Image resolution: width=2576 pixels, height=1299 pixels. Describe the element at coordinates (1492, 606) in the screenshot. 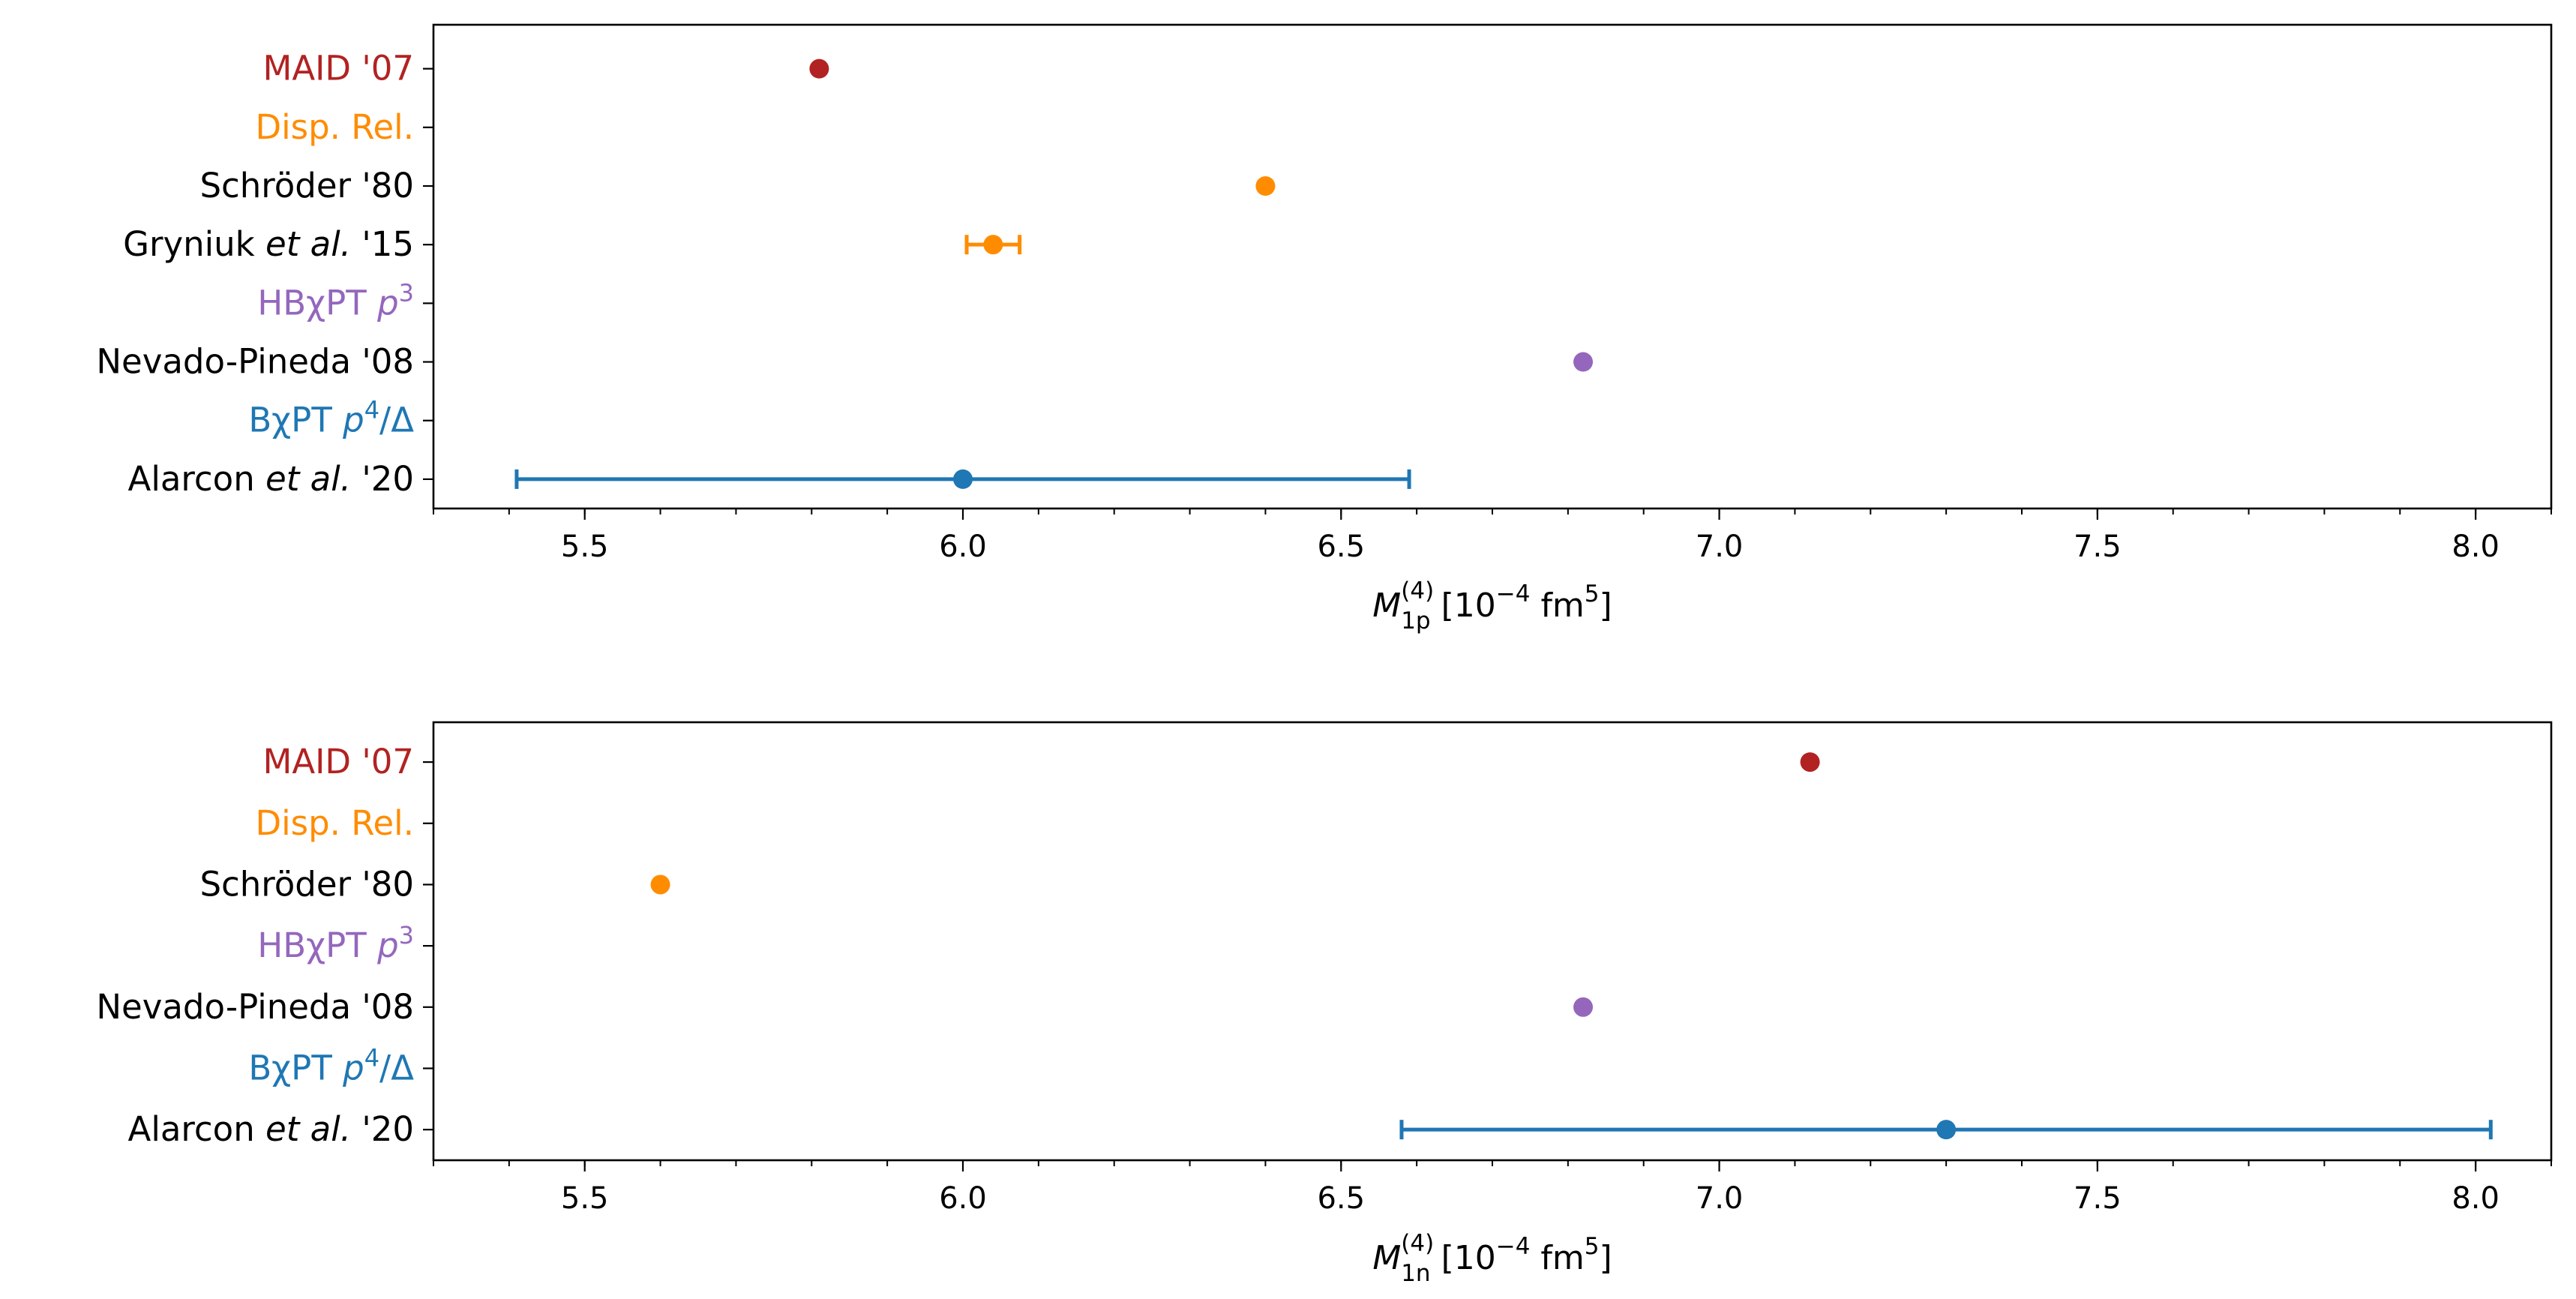

I see `x-axis-label: M(4) 1p [10−4 fm5]` at that location.